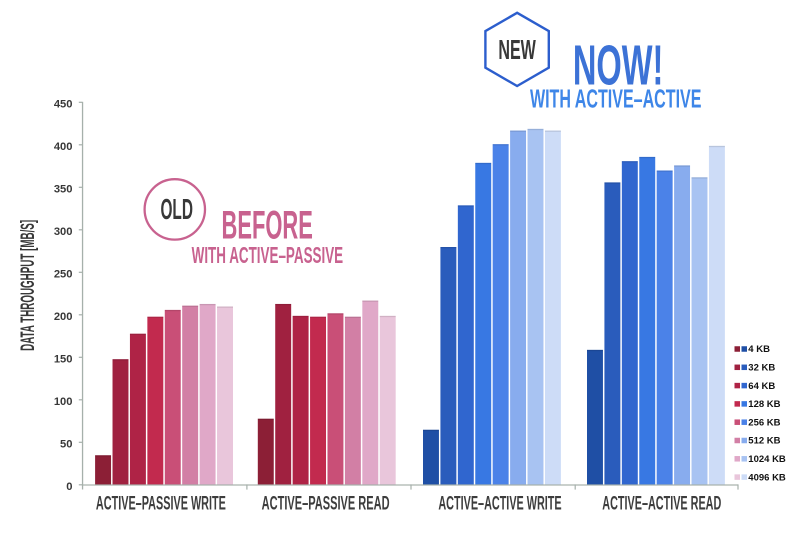  I want to click on svg-text: 150, so click(63, 359).